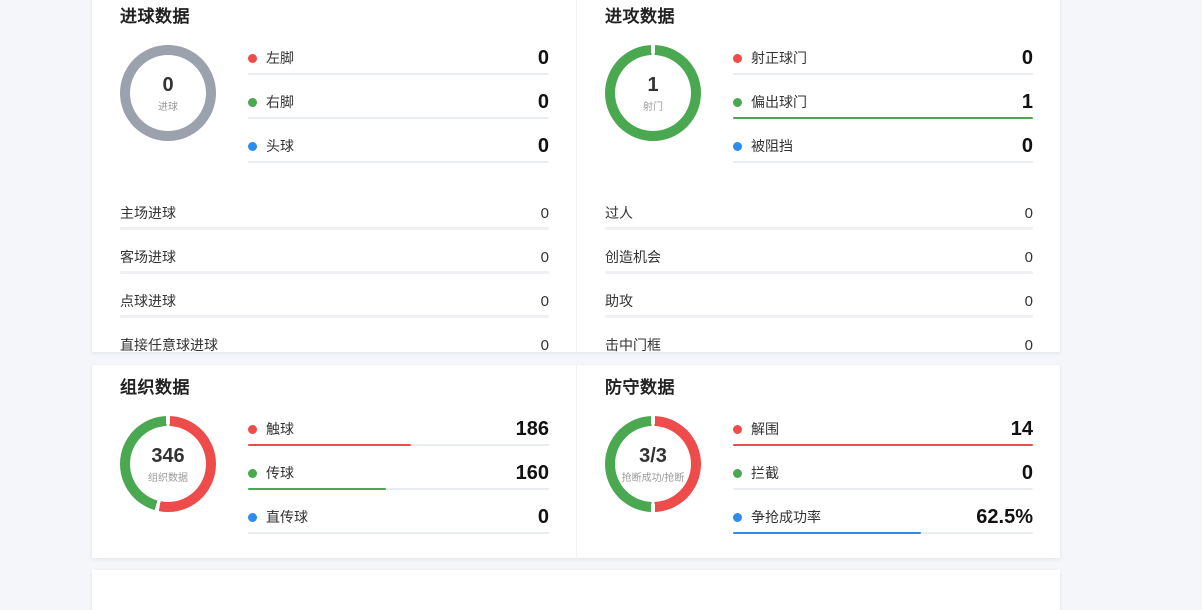 The image size is (1202, 610). I want to click on stat-row: 助攻 0, so click(819, 304).